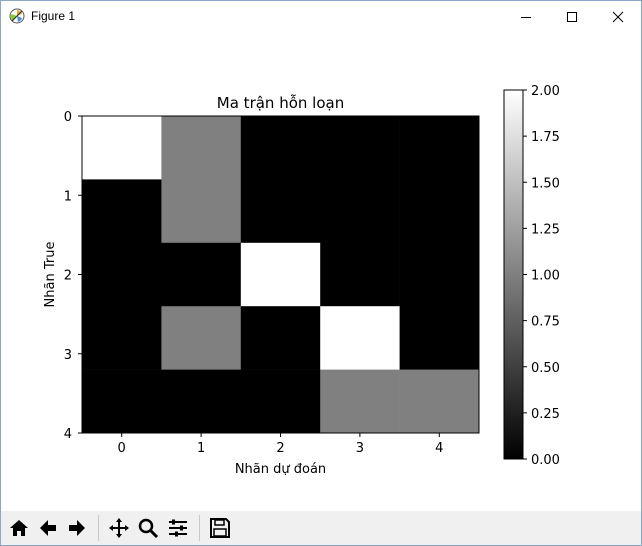  I want to click on pan-button, so click(119, 528).